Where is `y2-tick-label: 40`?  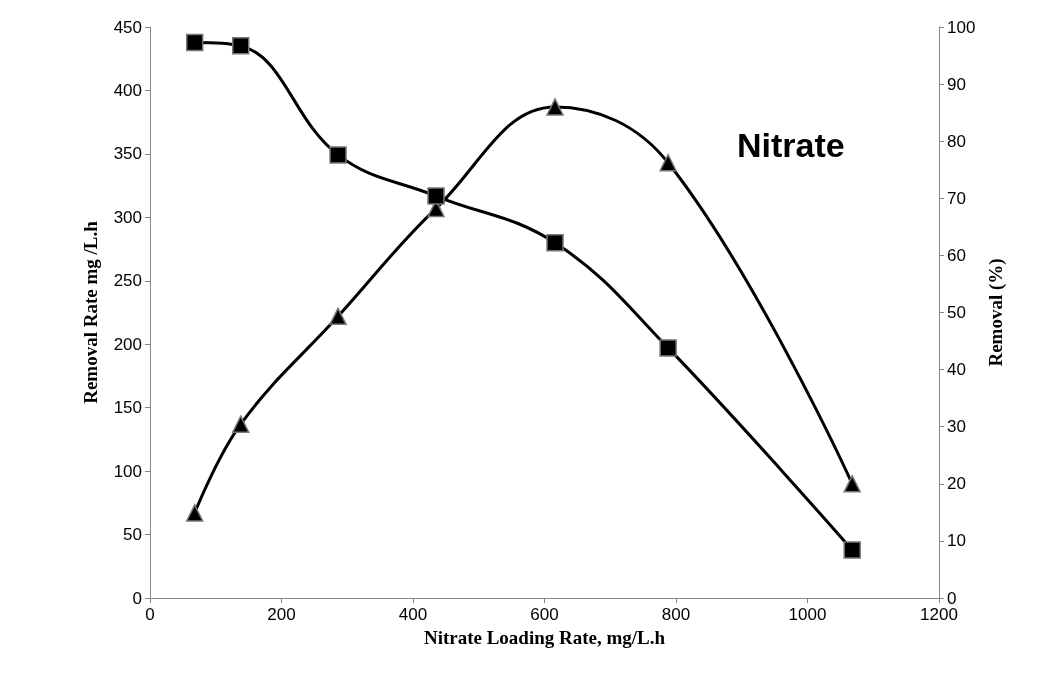 y2-tick-label: 40 is located at coordinates (956, 370).